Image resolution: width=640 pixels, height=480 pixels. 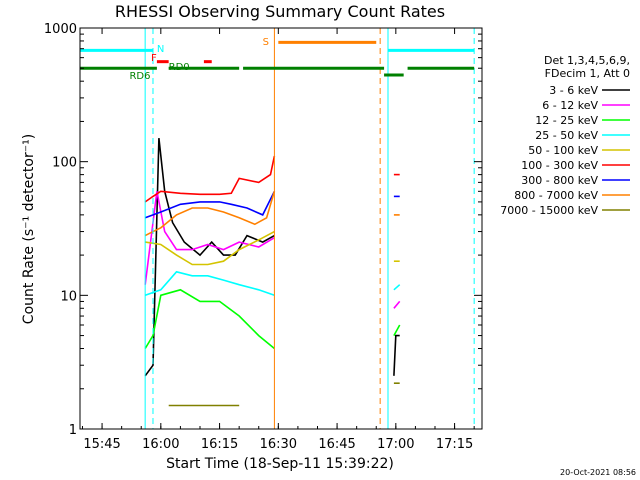 What do you see at coordinates (280, 464) in the screenshot?
I see `x-axis-label: Start Time (18-Sep-11 15:39:22)` at bounding box center [280, 464].